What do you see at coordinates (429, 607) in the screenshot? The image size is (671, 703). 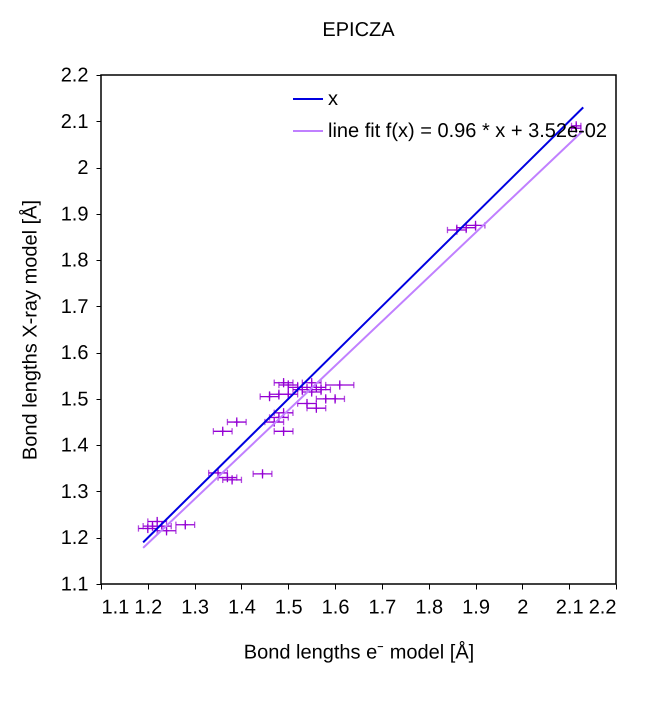 I see `x-tick-label: 1.8` at bounding box center [429, 607].